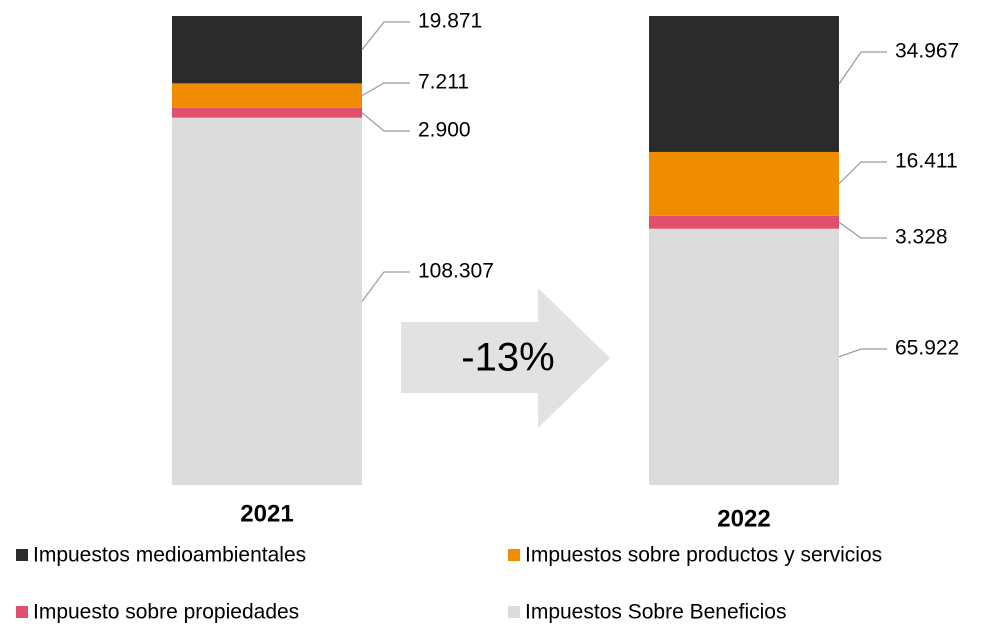  Describe the element at coordinates (703, 555) in the screenshot. I see `legend-label: Impuestos sobre productos y servicios` at that location.